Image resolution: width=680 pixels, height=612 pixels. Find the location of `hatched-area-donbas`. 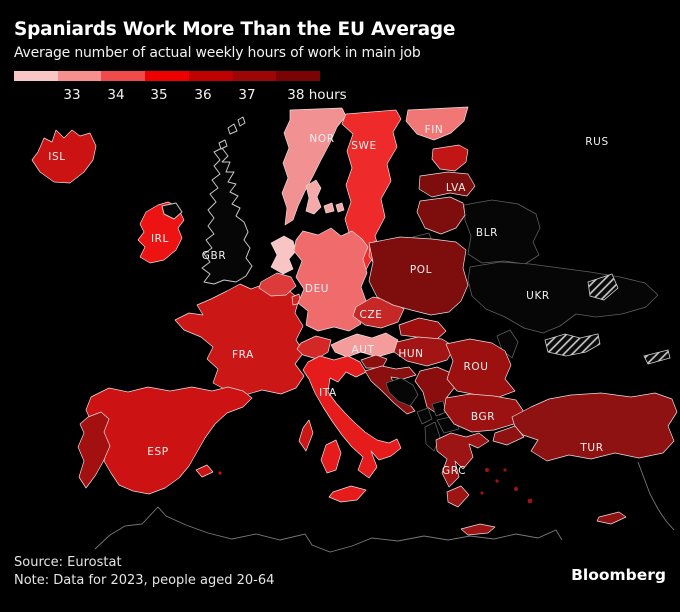

hatched-area-donbas is located at coordinates (603, 287).